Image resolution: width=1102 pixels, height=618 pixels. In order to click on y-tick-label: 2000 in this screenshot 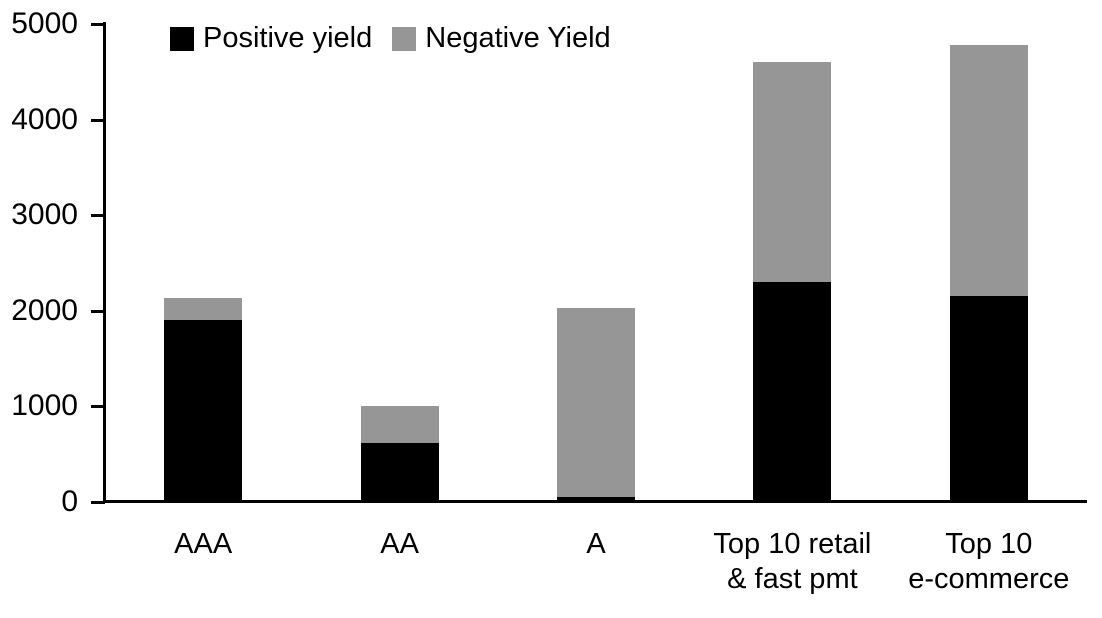, I will do `click(44, 310)`.